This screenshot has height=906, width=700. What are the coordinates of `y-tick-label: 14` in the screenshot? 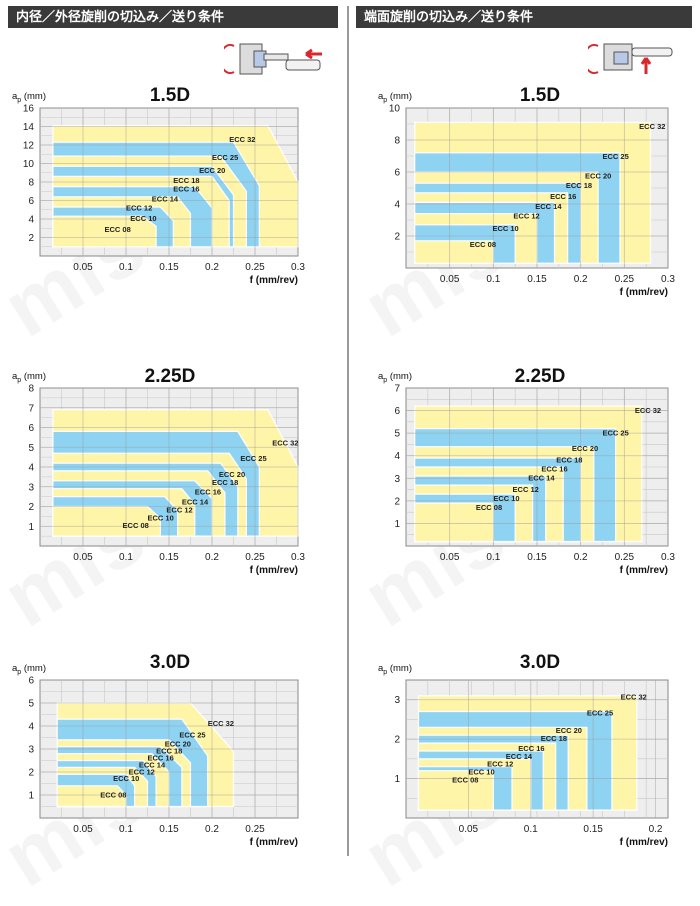 It's located at (29, 127).